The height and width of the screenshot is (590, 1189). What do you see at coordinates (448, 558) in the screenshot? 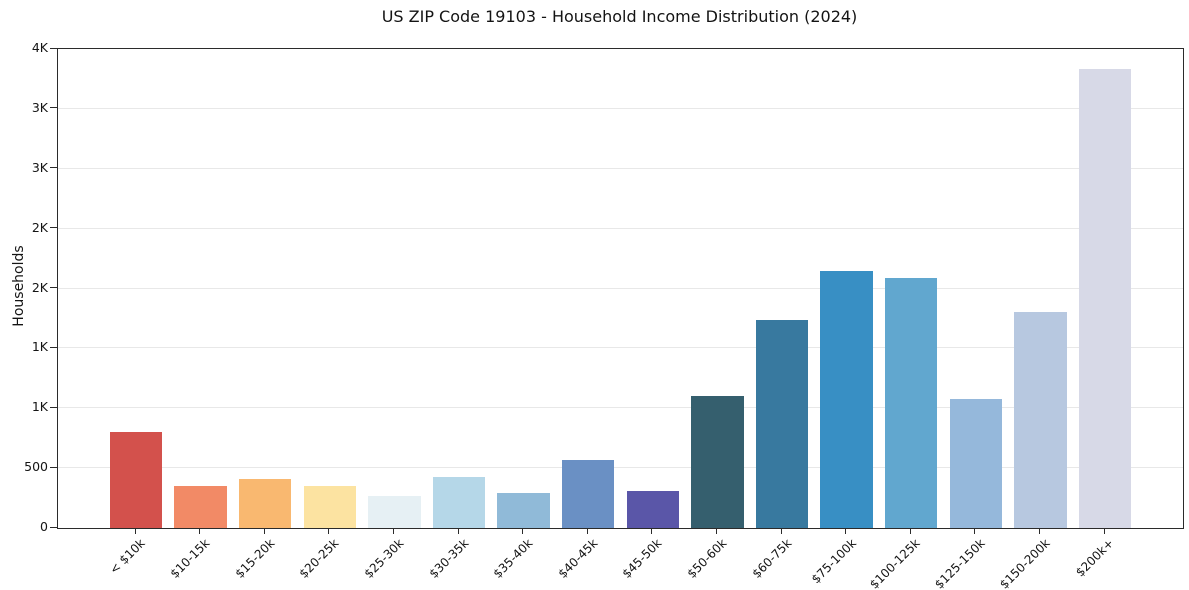
I see `x-tick-label: $30-35k` at bounding box center [448, 558].